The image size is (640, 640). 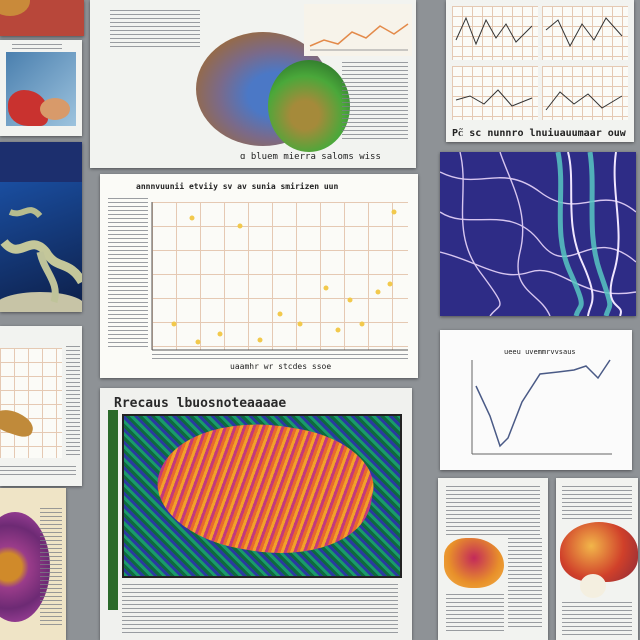 I want to click on figure-caption: Ρ̃ᴄ sc nunnro lnuiuauumaar ouw, so click(x=539, y=133).